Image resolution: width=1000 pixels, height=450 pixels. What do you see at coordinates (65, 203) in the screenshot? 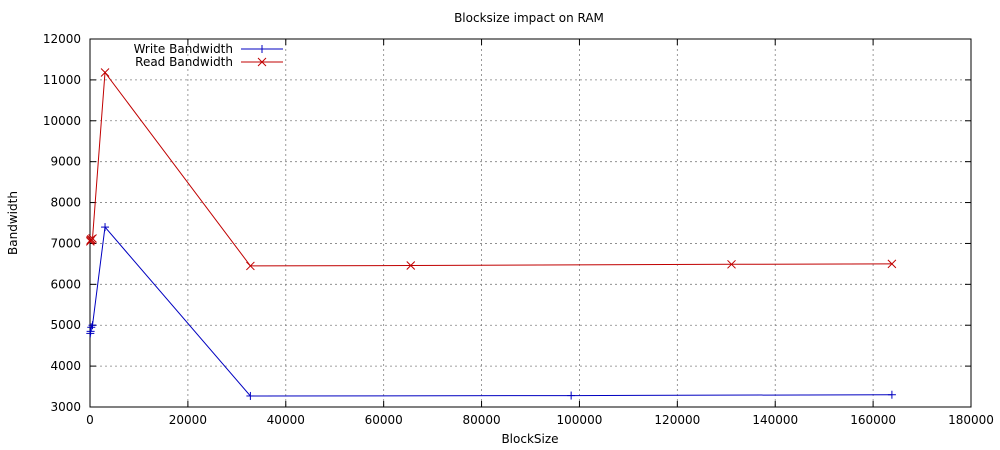
I see `y-tick-label: 8000` at bounding box center [65, 203].